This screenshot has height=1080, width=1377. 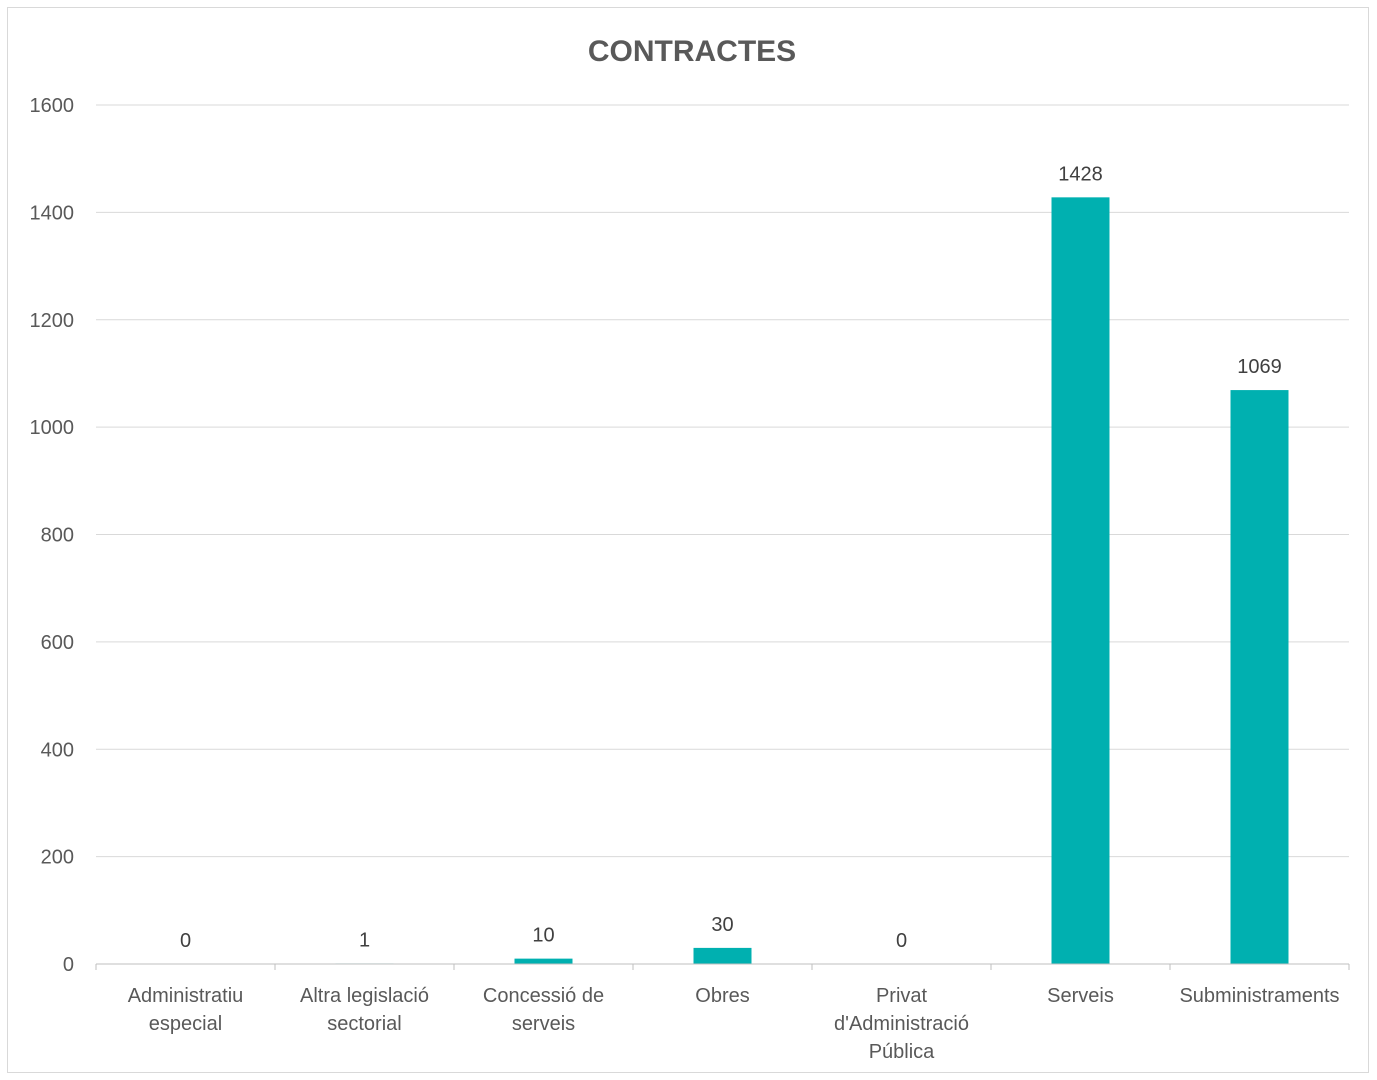 What do you see at coordinates (52, 213) in the screenshot?
I see `y-tick-label: 1400` at bounding box center [52, 213].